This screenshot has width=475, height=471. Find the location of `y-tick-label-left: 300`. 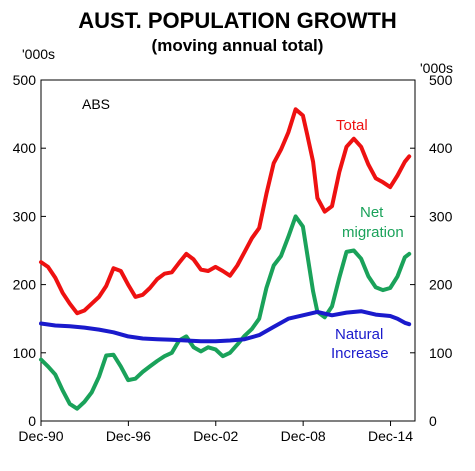

y-tick-label-left: 300 is located at coordinates (25, 216).